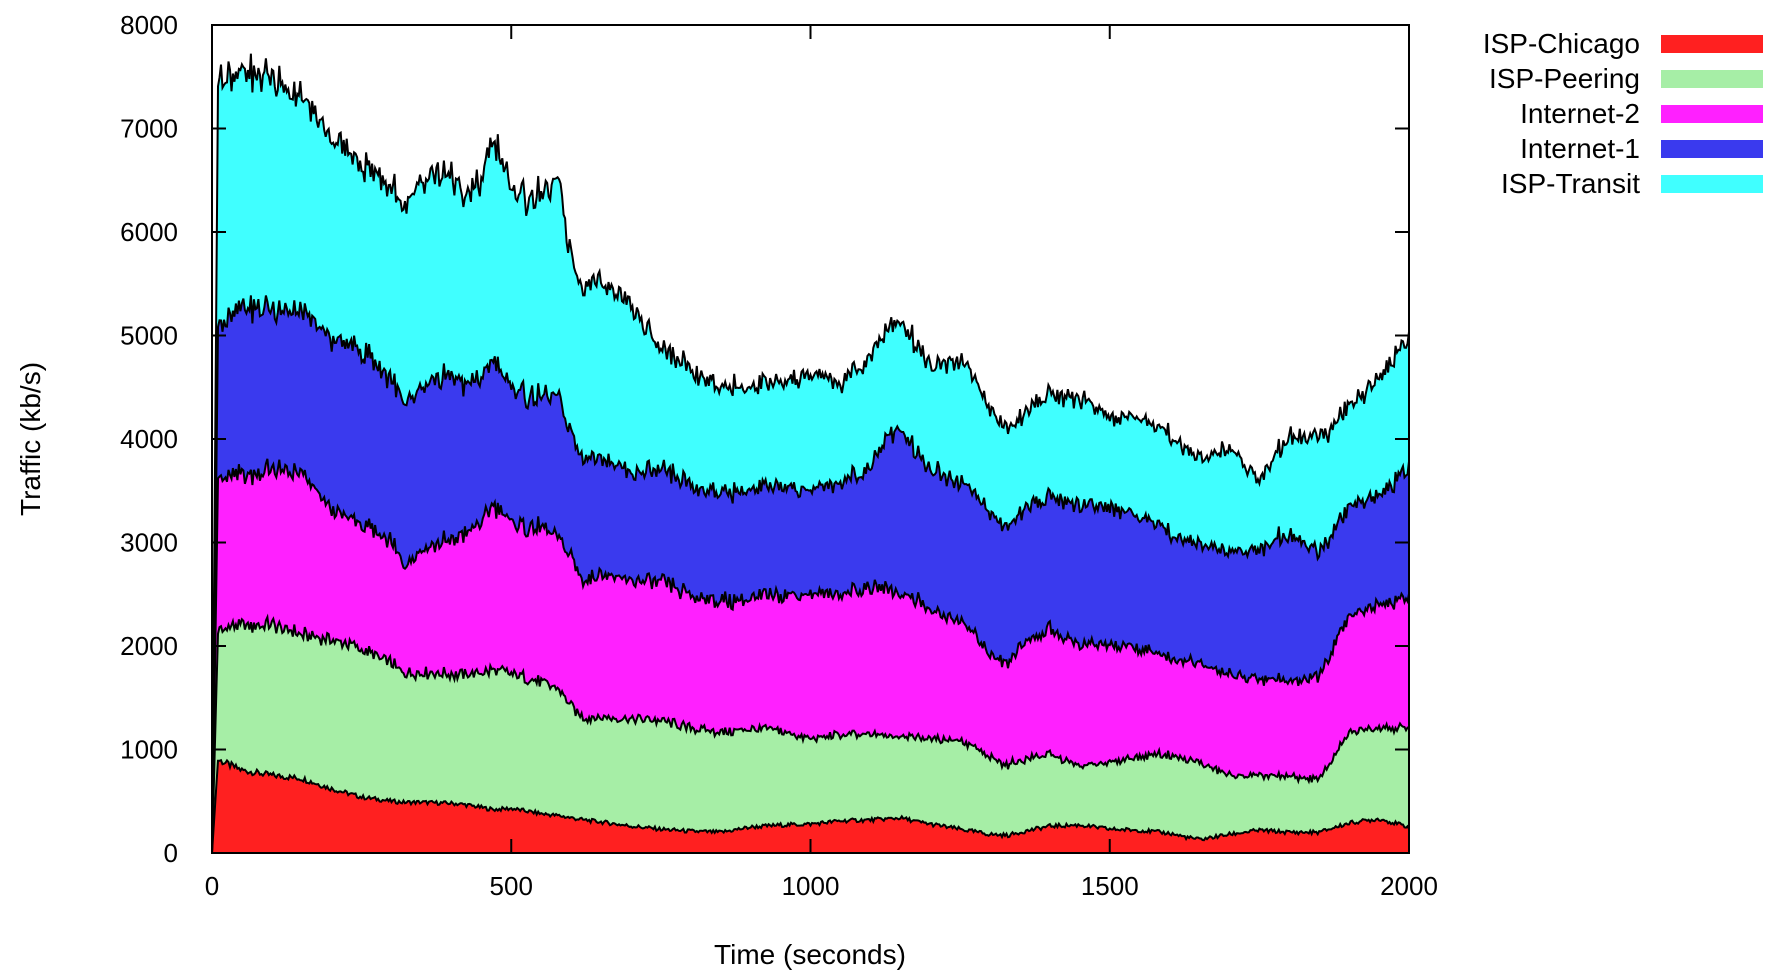 The width and height of the screenshot is (1771, 976). I want to click on y-axis-title: Traffic (kb/s), so click(30, 439).